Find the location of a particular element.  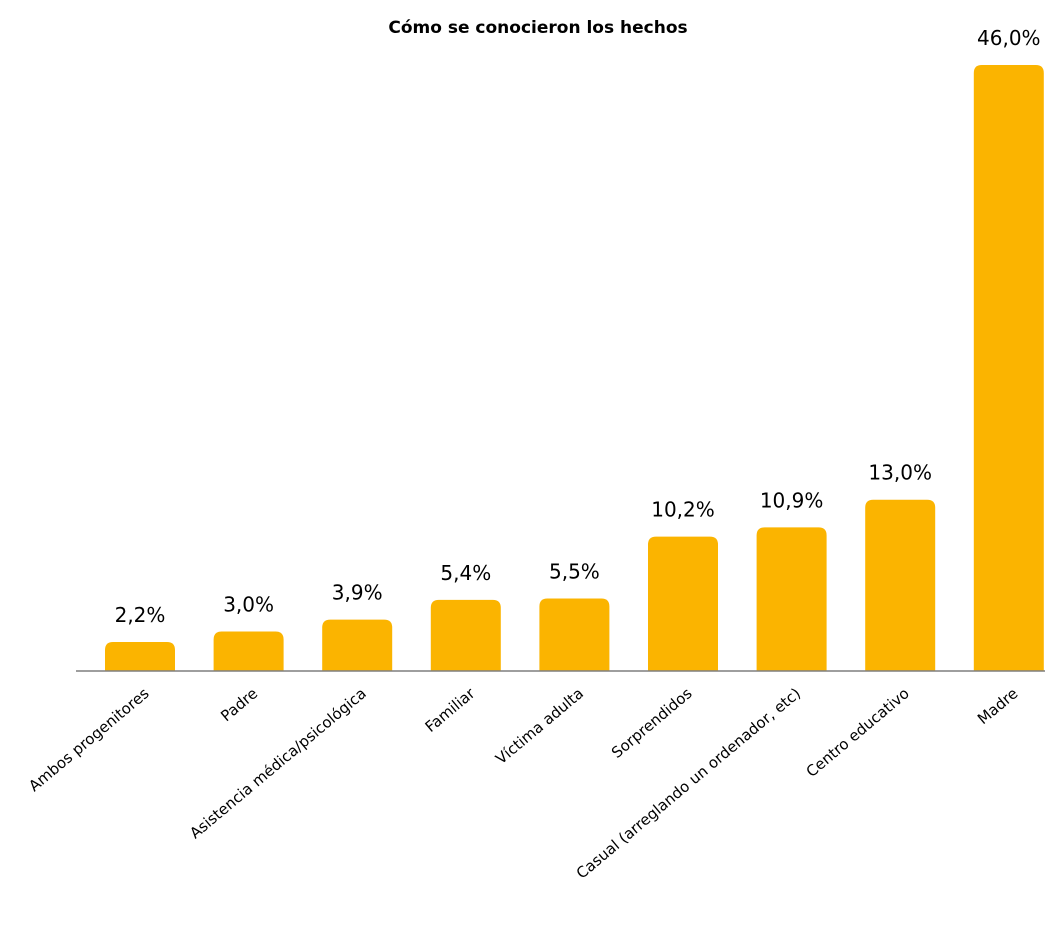

bar-familiar is located at coordinates (465, 635).